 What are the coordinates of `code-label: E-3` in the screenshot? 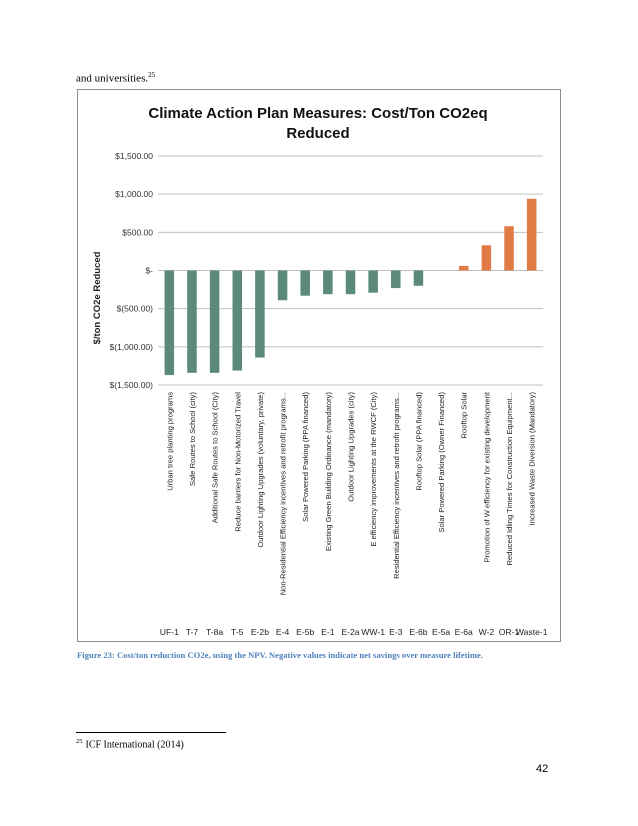 It's located at (396, 632).